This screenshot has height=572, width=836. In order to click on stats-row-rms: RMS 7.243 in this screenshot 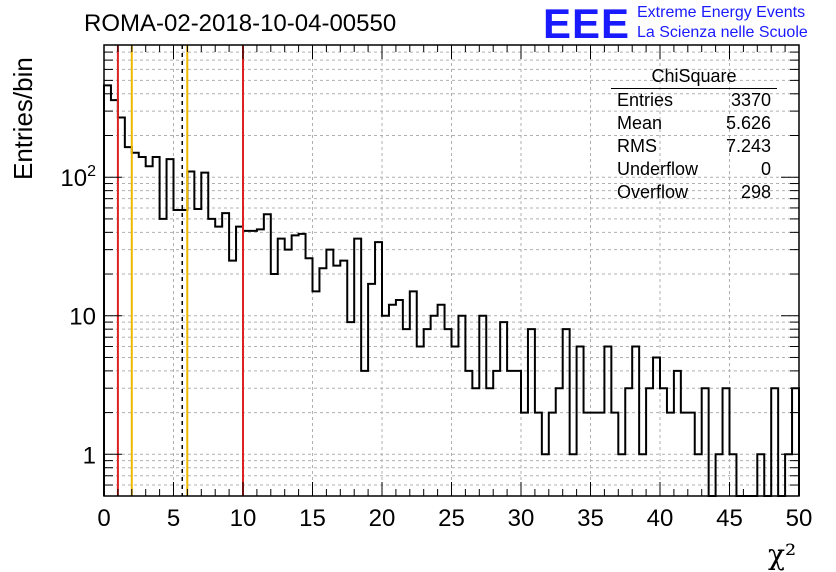, I will do `click(694, 146)`.